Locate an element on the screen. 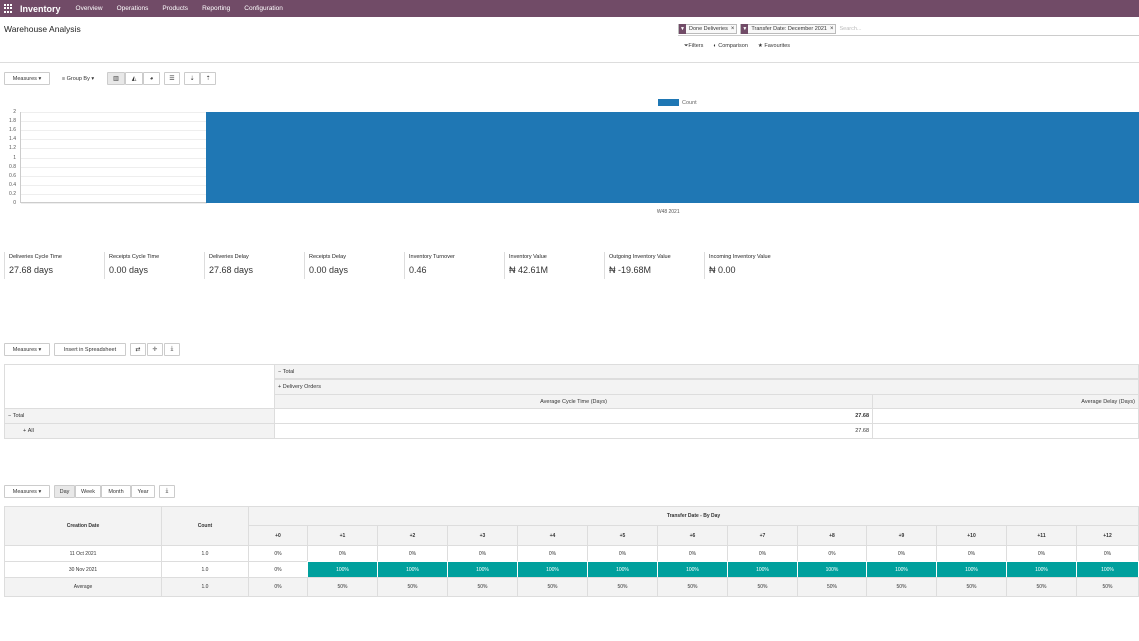 Image resolution: width=1139 pixels, height=641 pixels. search-facet-transfer-date: ▼ Transfer Date: December 2021 × is located at coordinates (788, 29).